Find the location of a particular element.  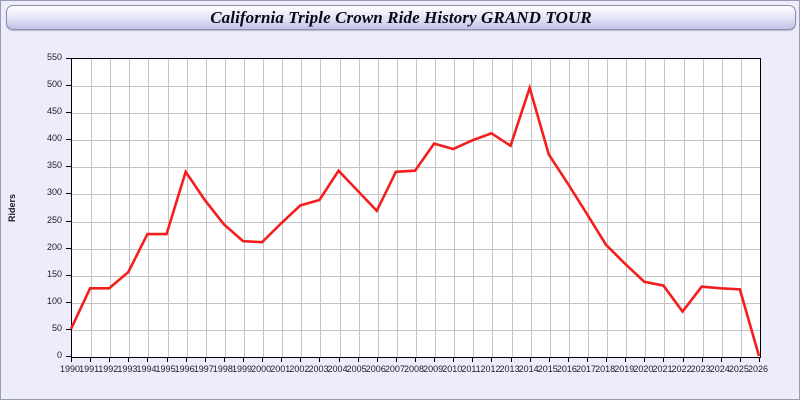

x-axis-tick-label: 2013 is located at coordinates (509, 369).